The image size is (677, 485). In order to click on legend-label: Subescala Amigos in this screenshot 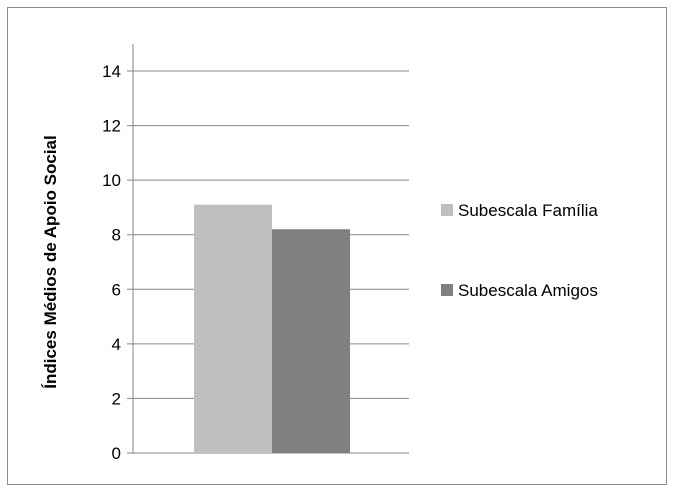, I will do `click(528, 290)`.